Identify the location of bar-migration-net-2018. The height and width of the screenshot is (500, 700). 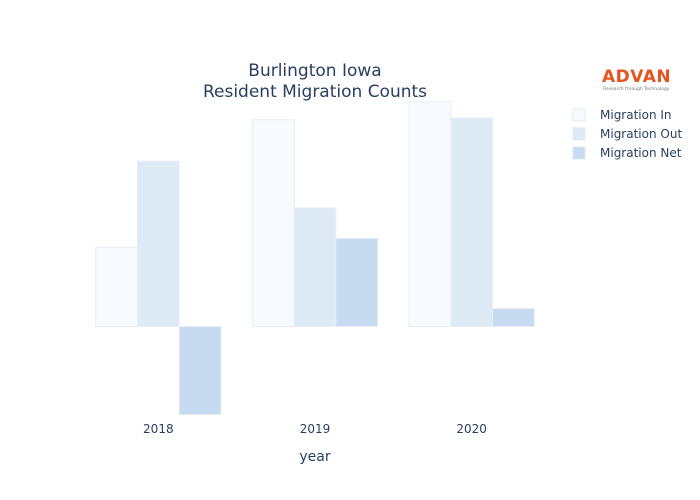
(200, 371).